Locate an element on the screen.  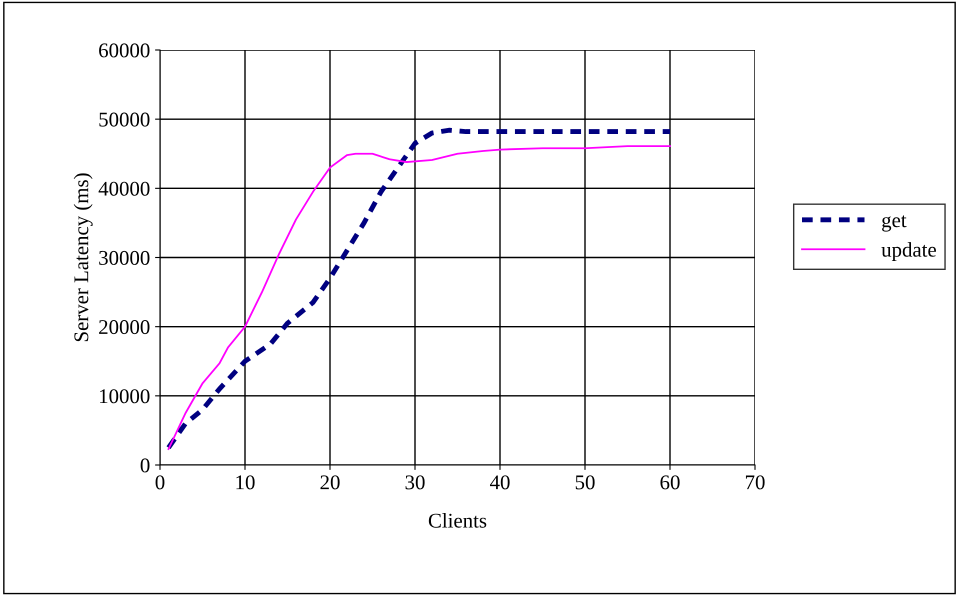
x-tick-label: 70 is located at coordinates (755, 482).